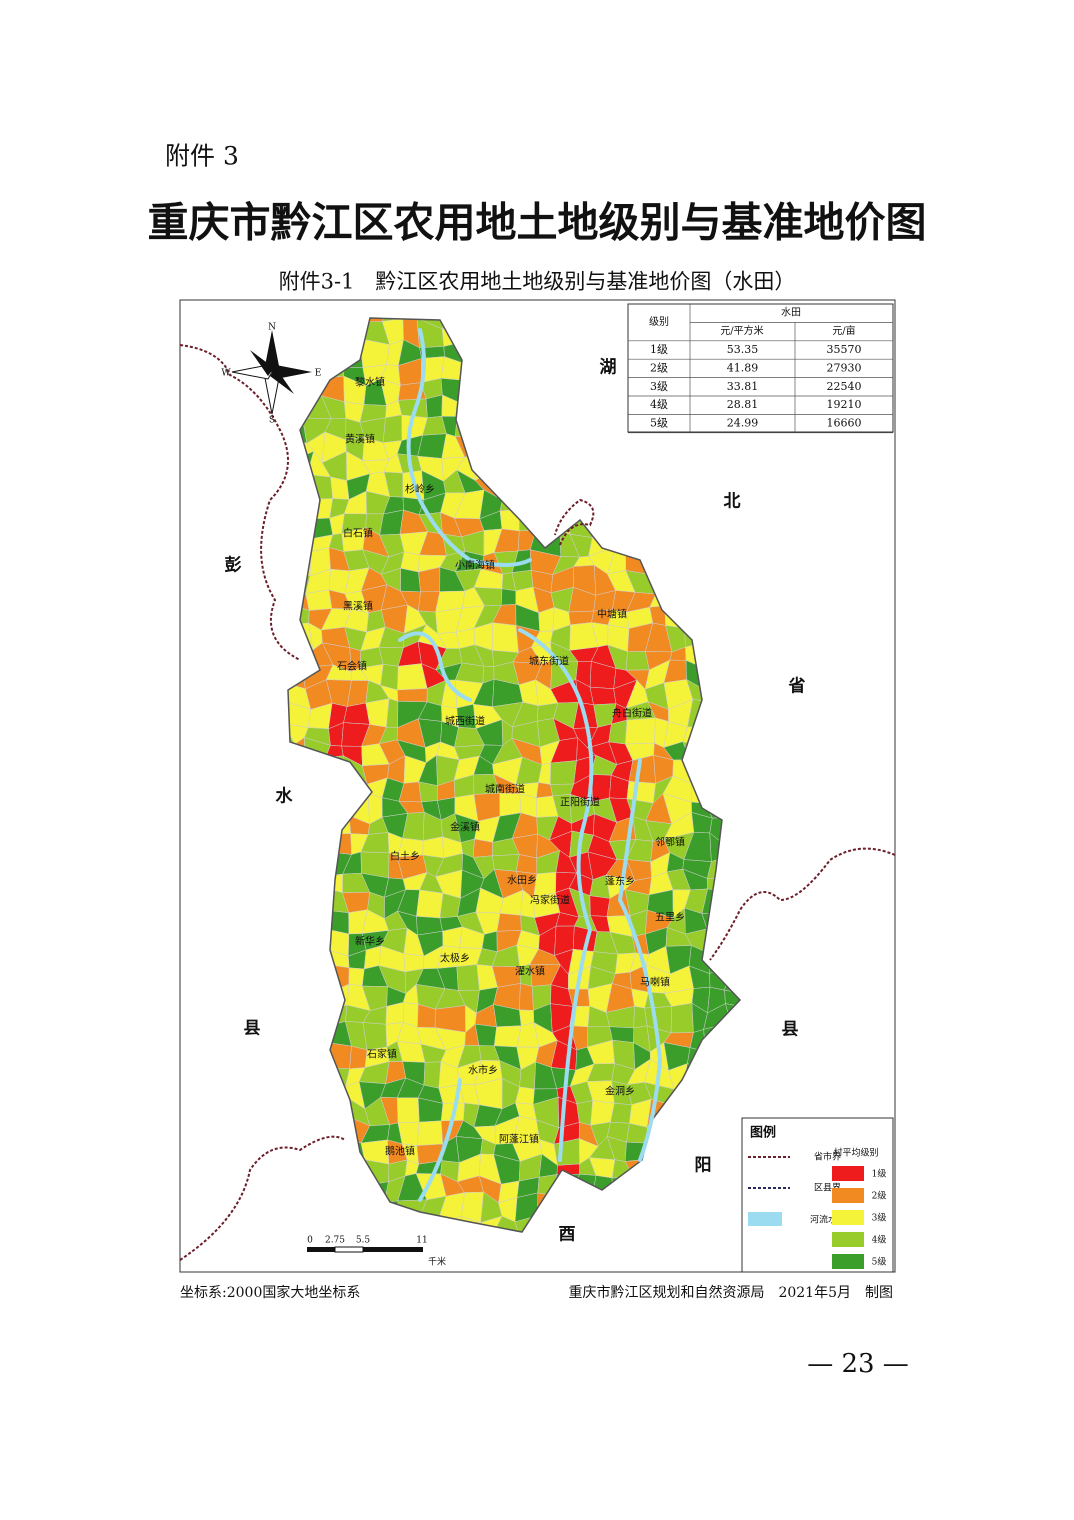  What do you see at coordinates (760, 368) in the screenshot?
I see `table-border` at bounding box center [760, 368].